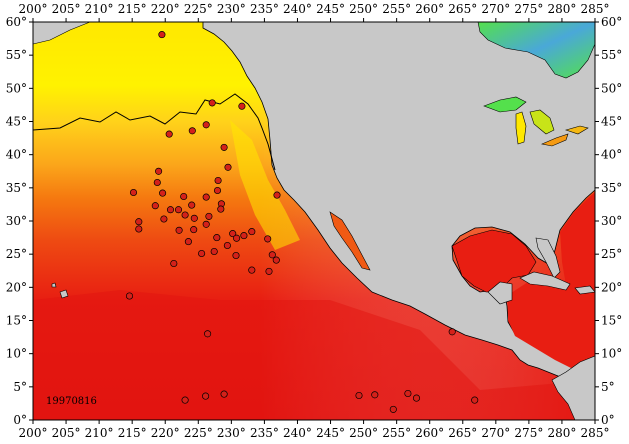  Describe the element at coordinates (20, 420) in the screenshot. I see `y-tick-label-left: 0°` at that location.